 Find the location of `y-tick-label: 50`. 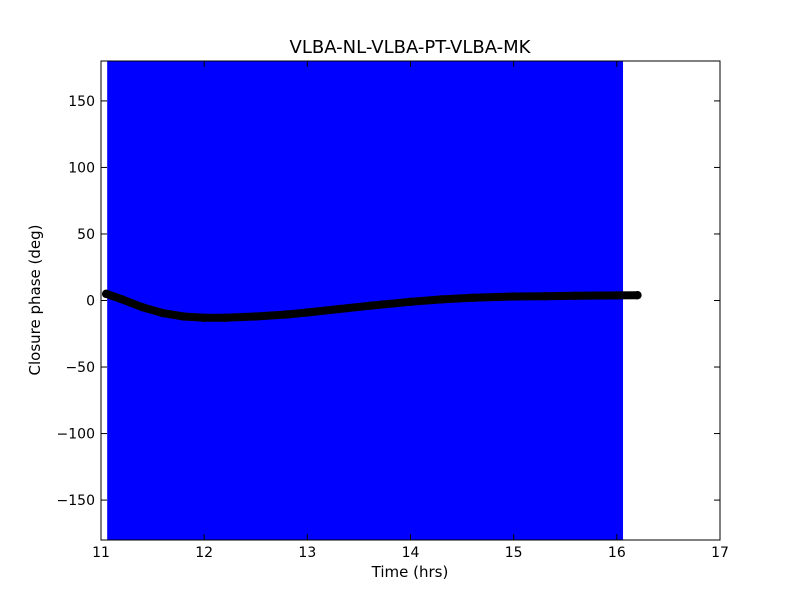

y-tick-label: 50 is located at coordinates (86, 235).